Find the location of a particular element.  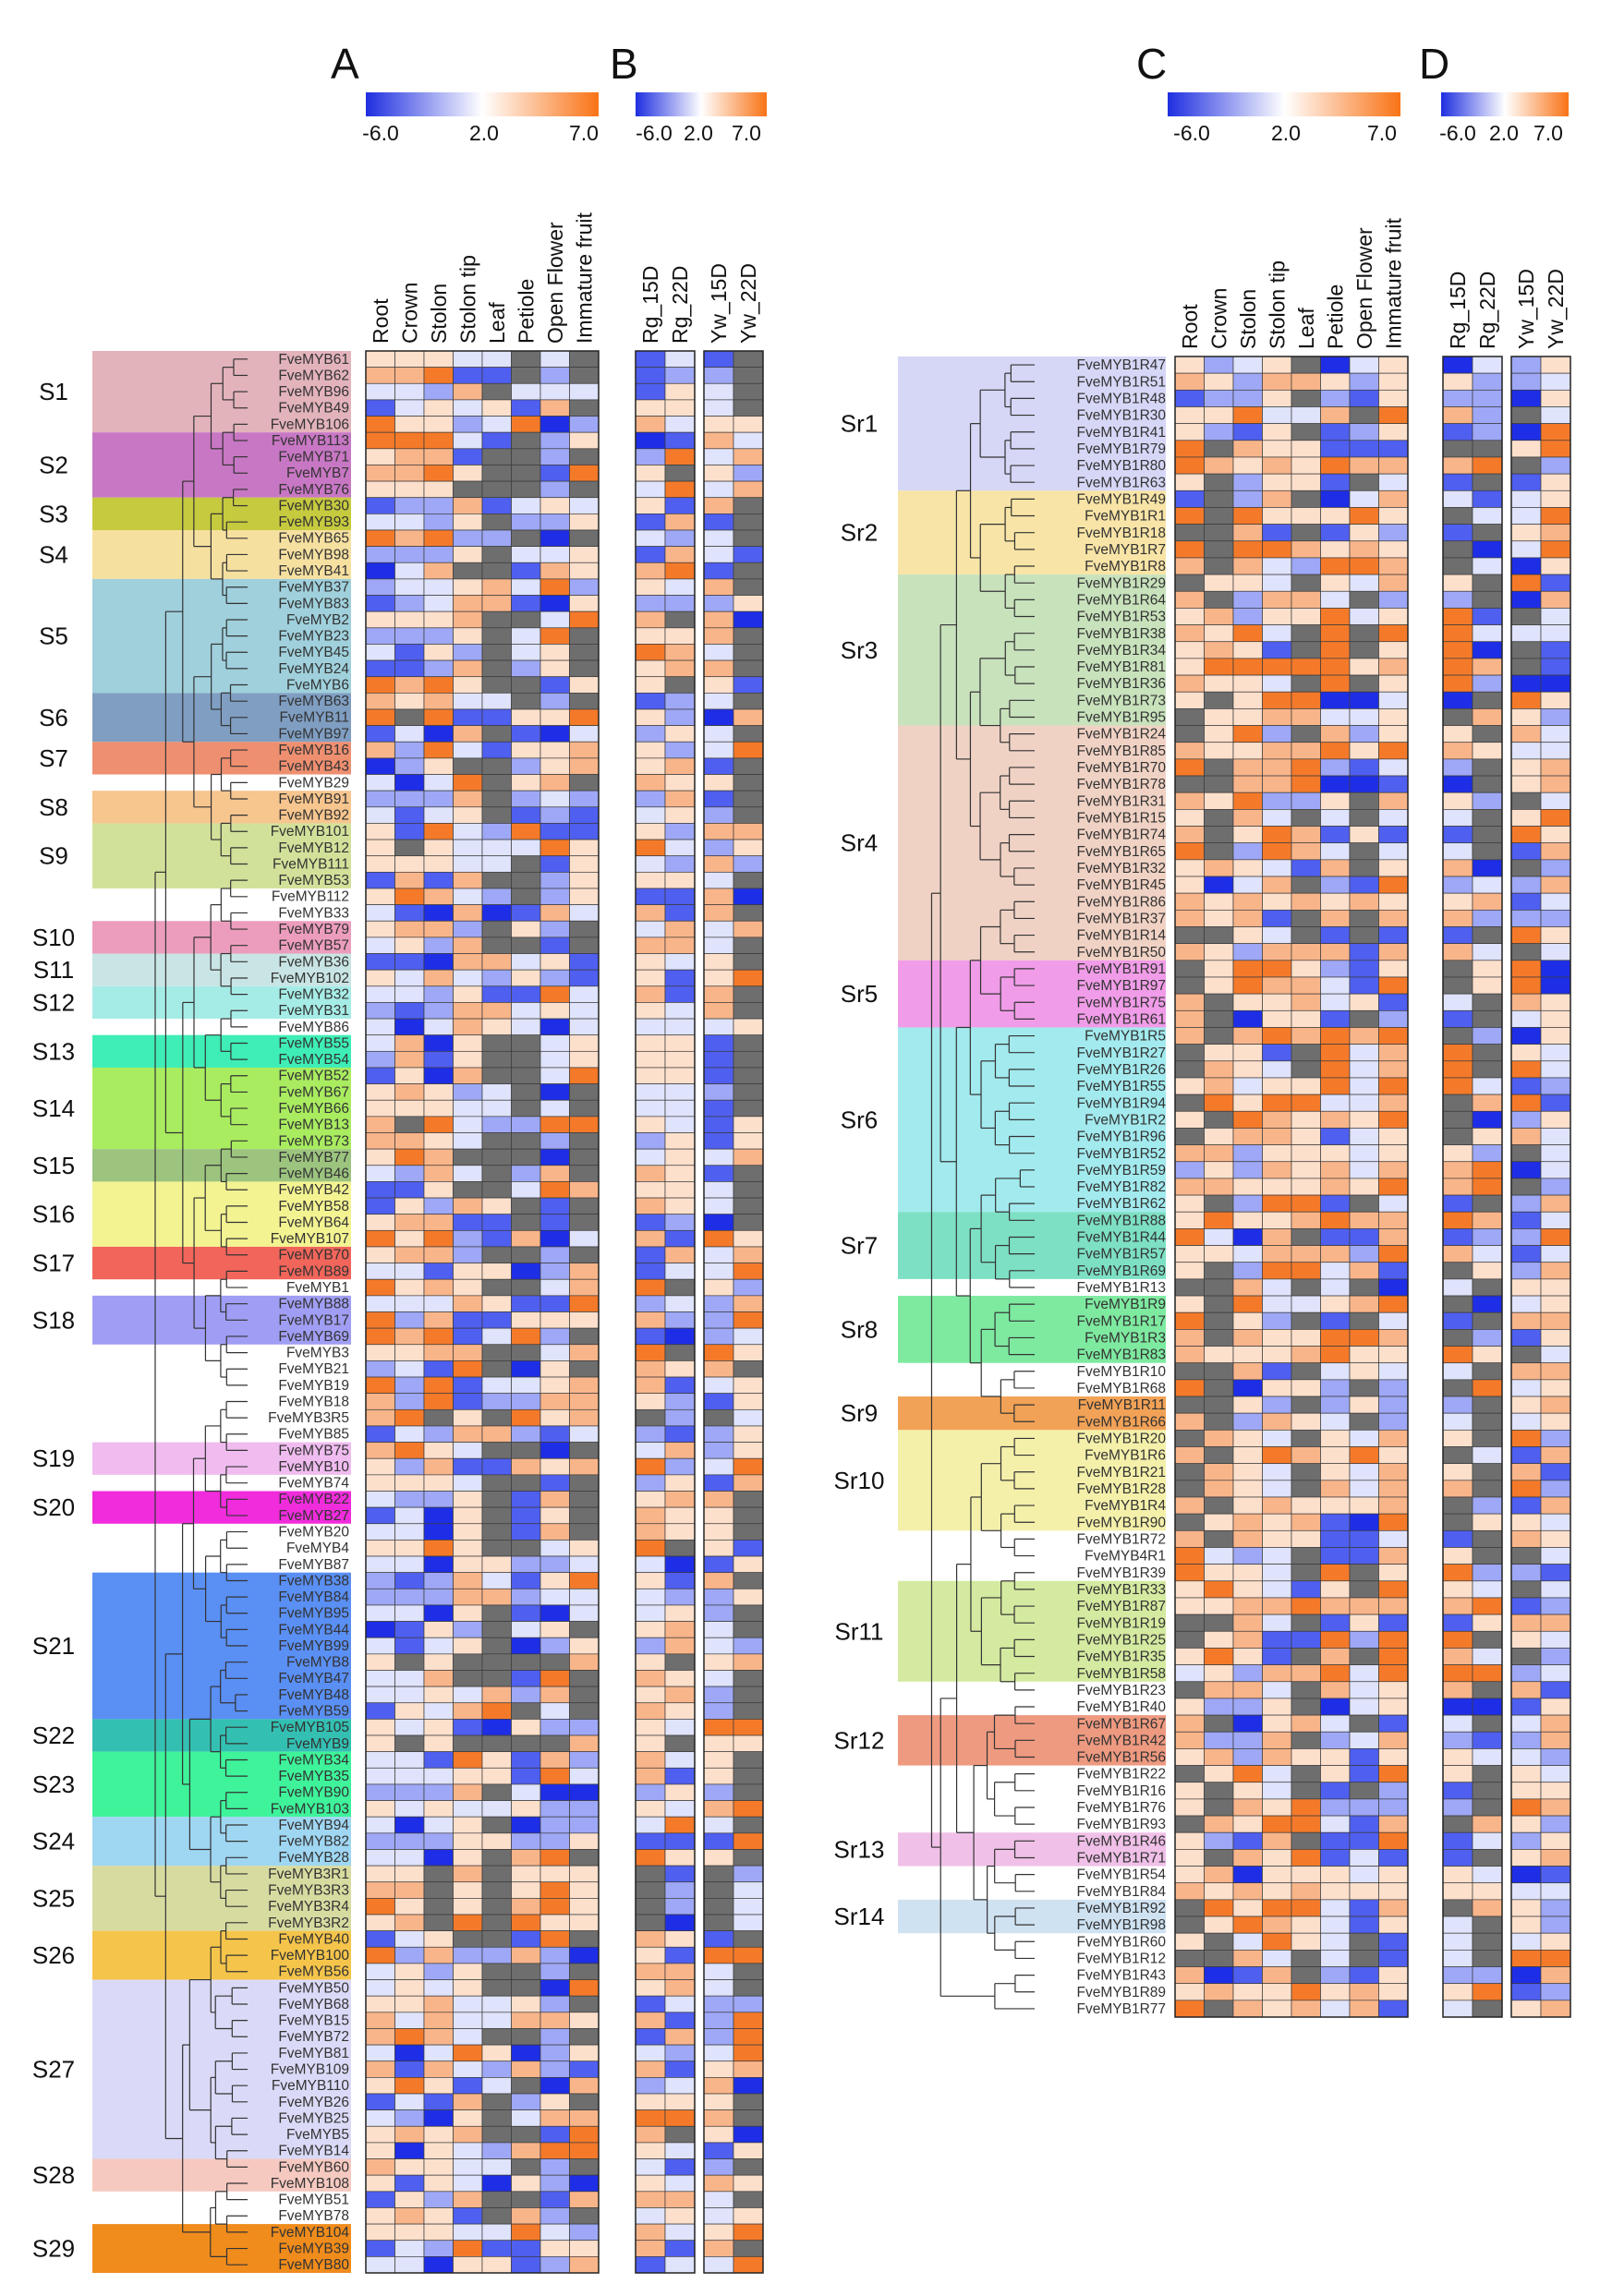

colorbar-tick: -6.0 is located at coordinates (380, 133).